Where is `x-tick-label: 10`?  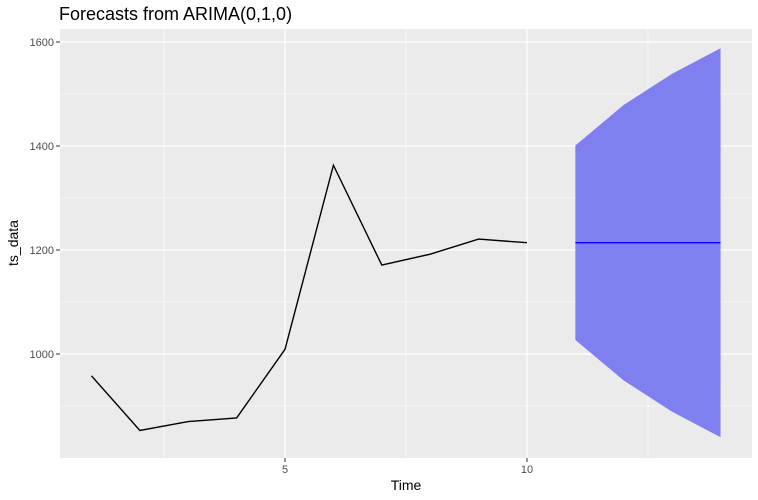
x-tick-label: 10 is located at coordinates (527, 470).